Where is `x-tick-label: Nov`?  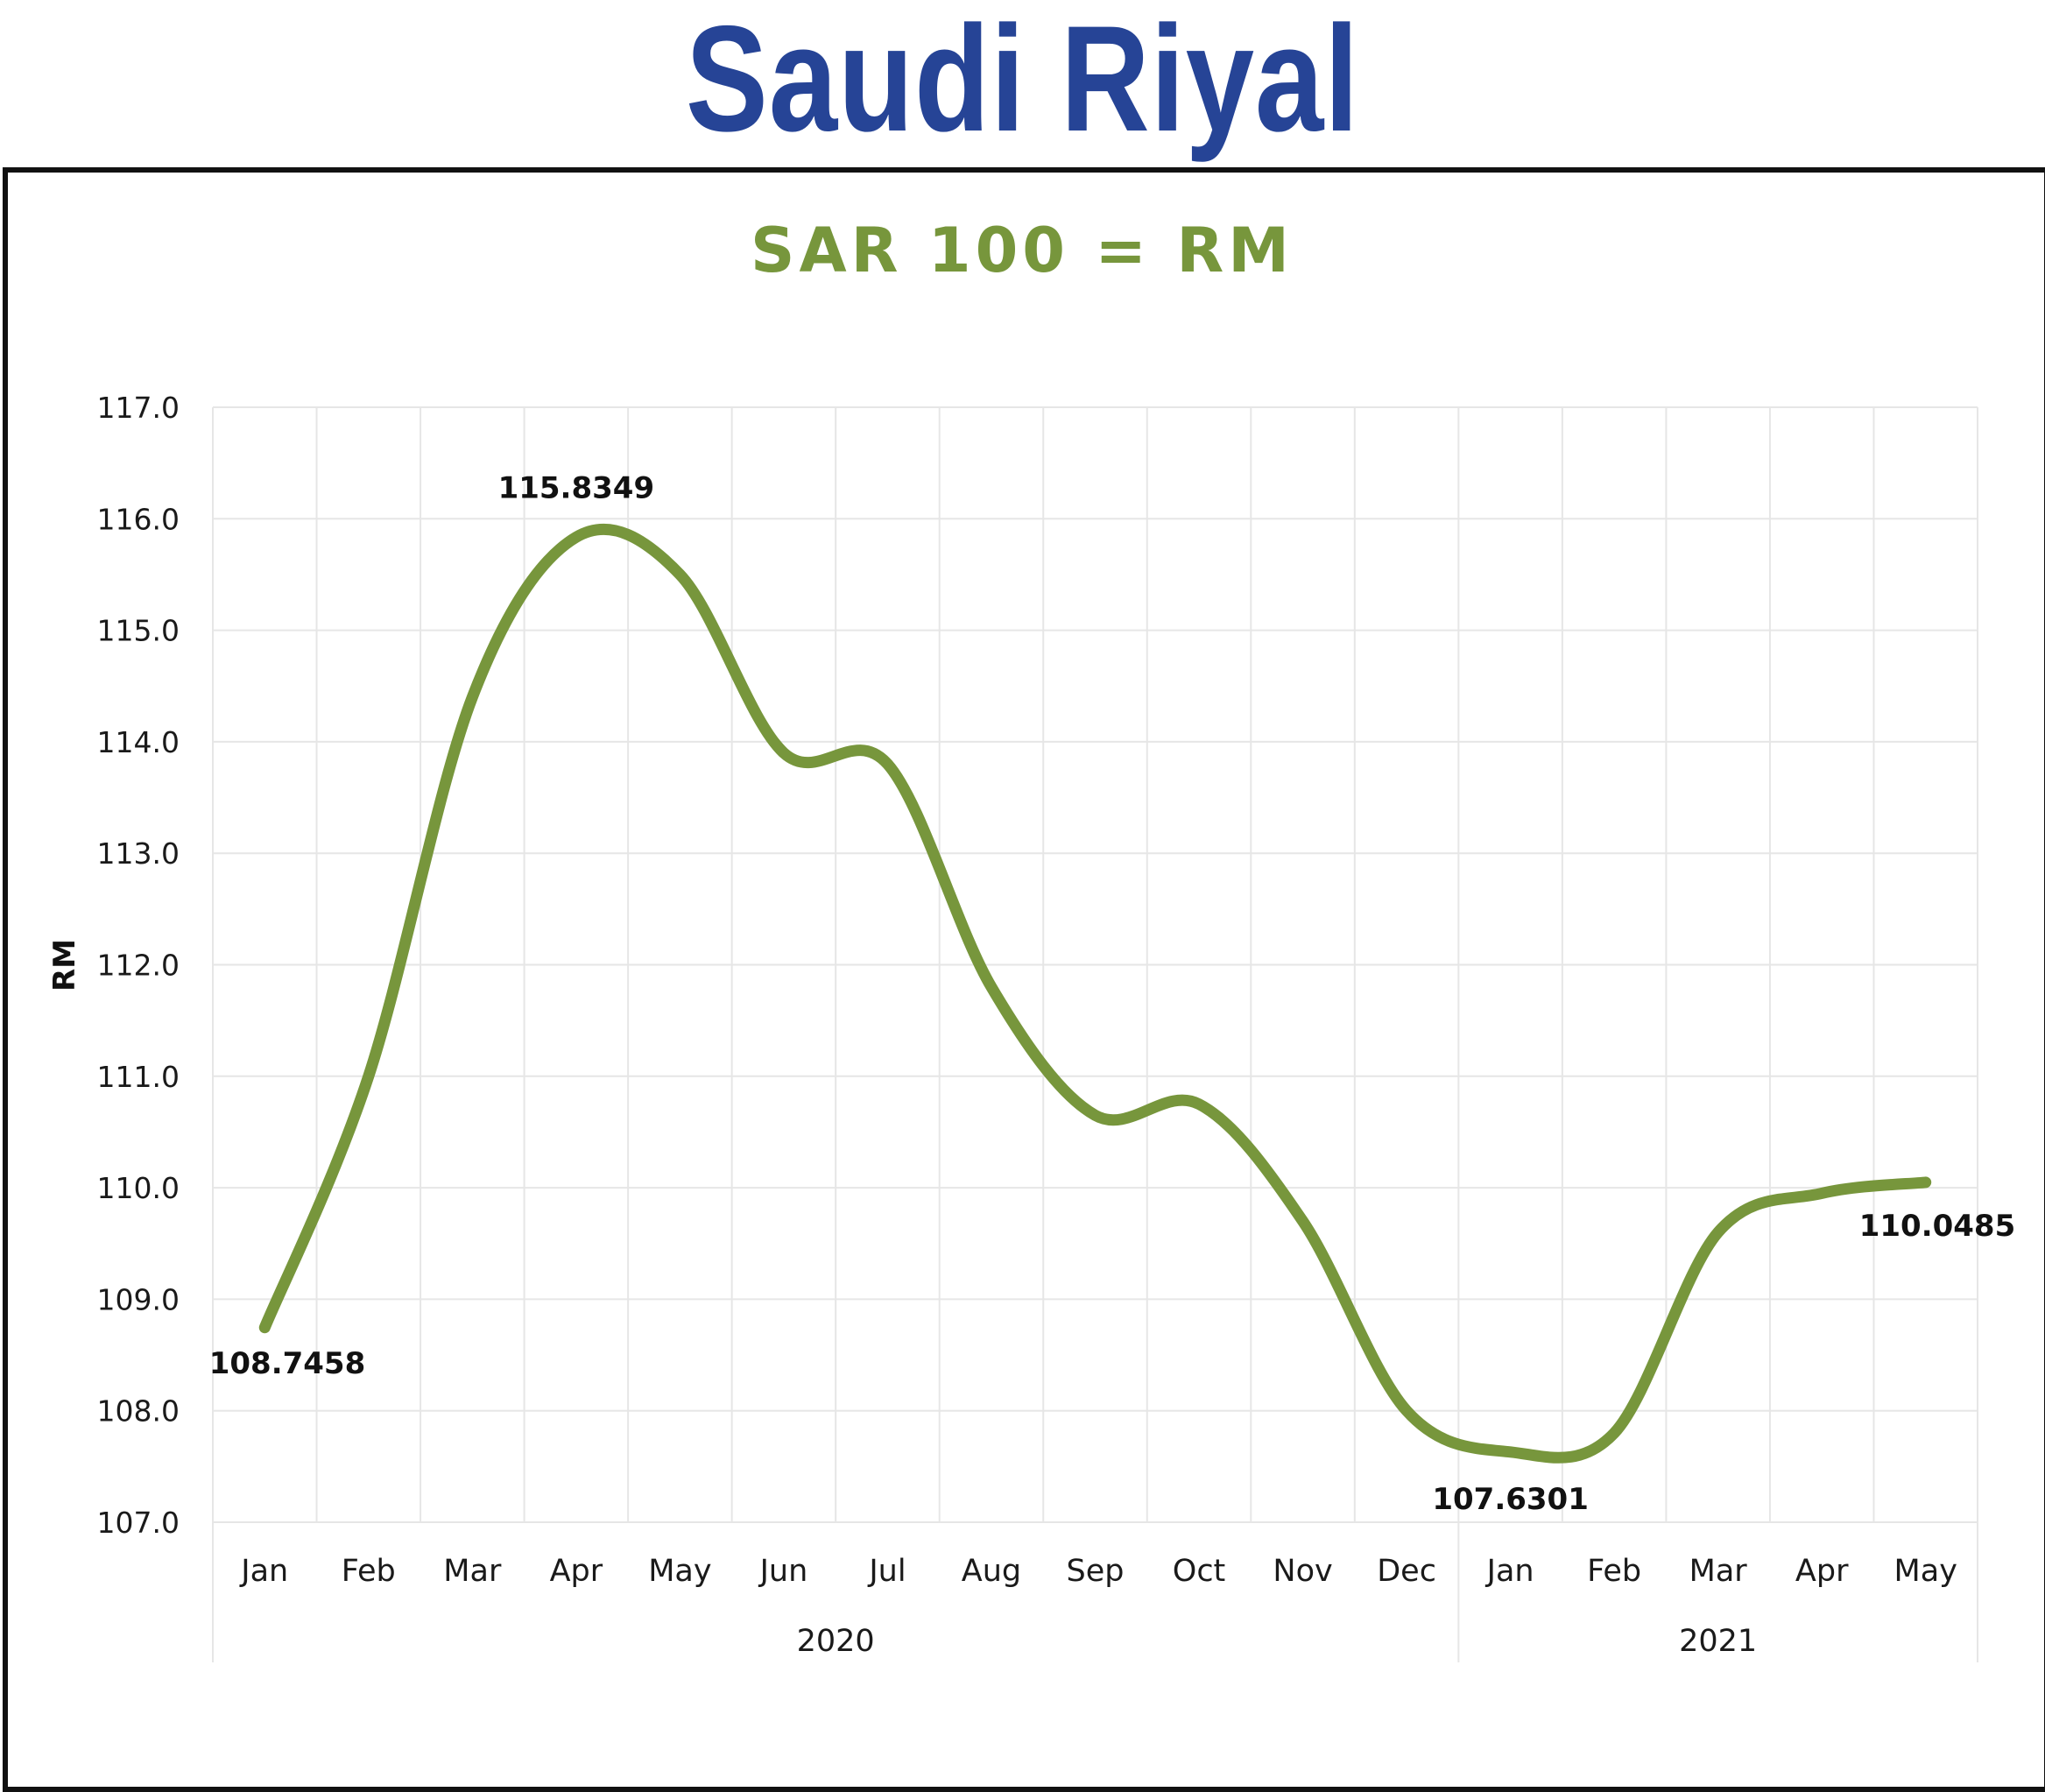 x-tick-label: Nov is located at coordinates (1303, 1571).